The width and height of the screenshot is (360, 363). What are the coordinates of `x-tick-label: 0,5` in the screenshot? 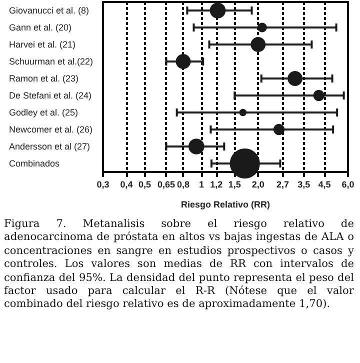 It's located at (145, 185).